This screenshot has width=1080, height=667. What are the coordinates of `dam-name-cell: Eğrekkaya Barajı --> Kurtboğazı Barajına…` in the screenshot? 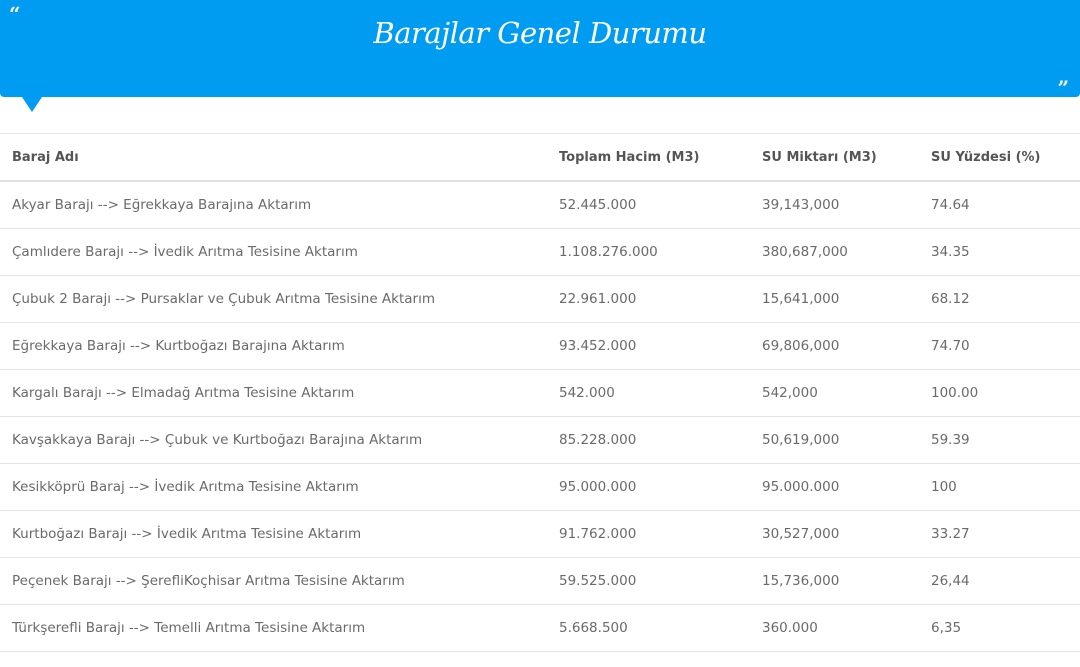 It's located at (279, 346).